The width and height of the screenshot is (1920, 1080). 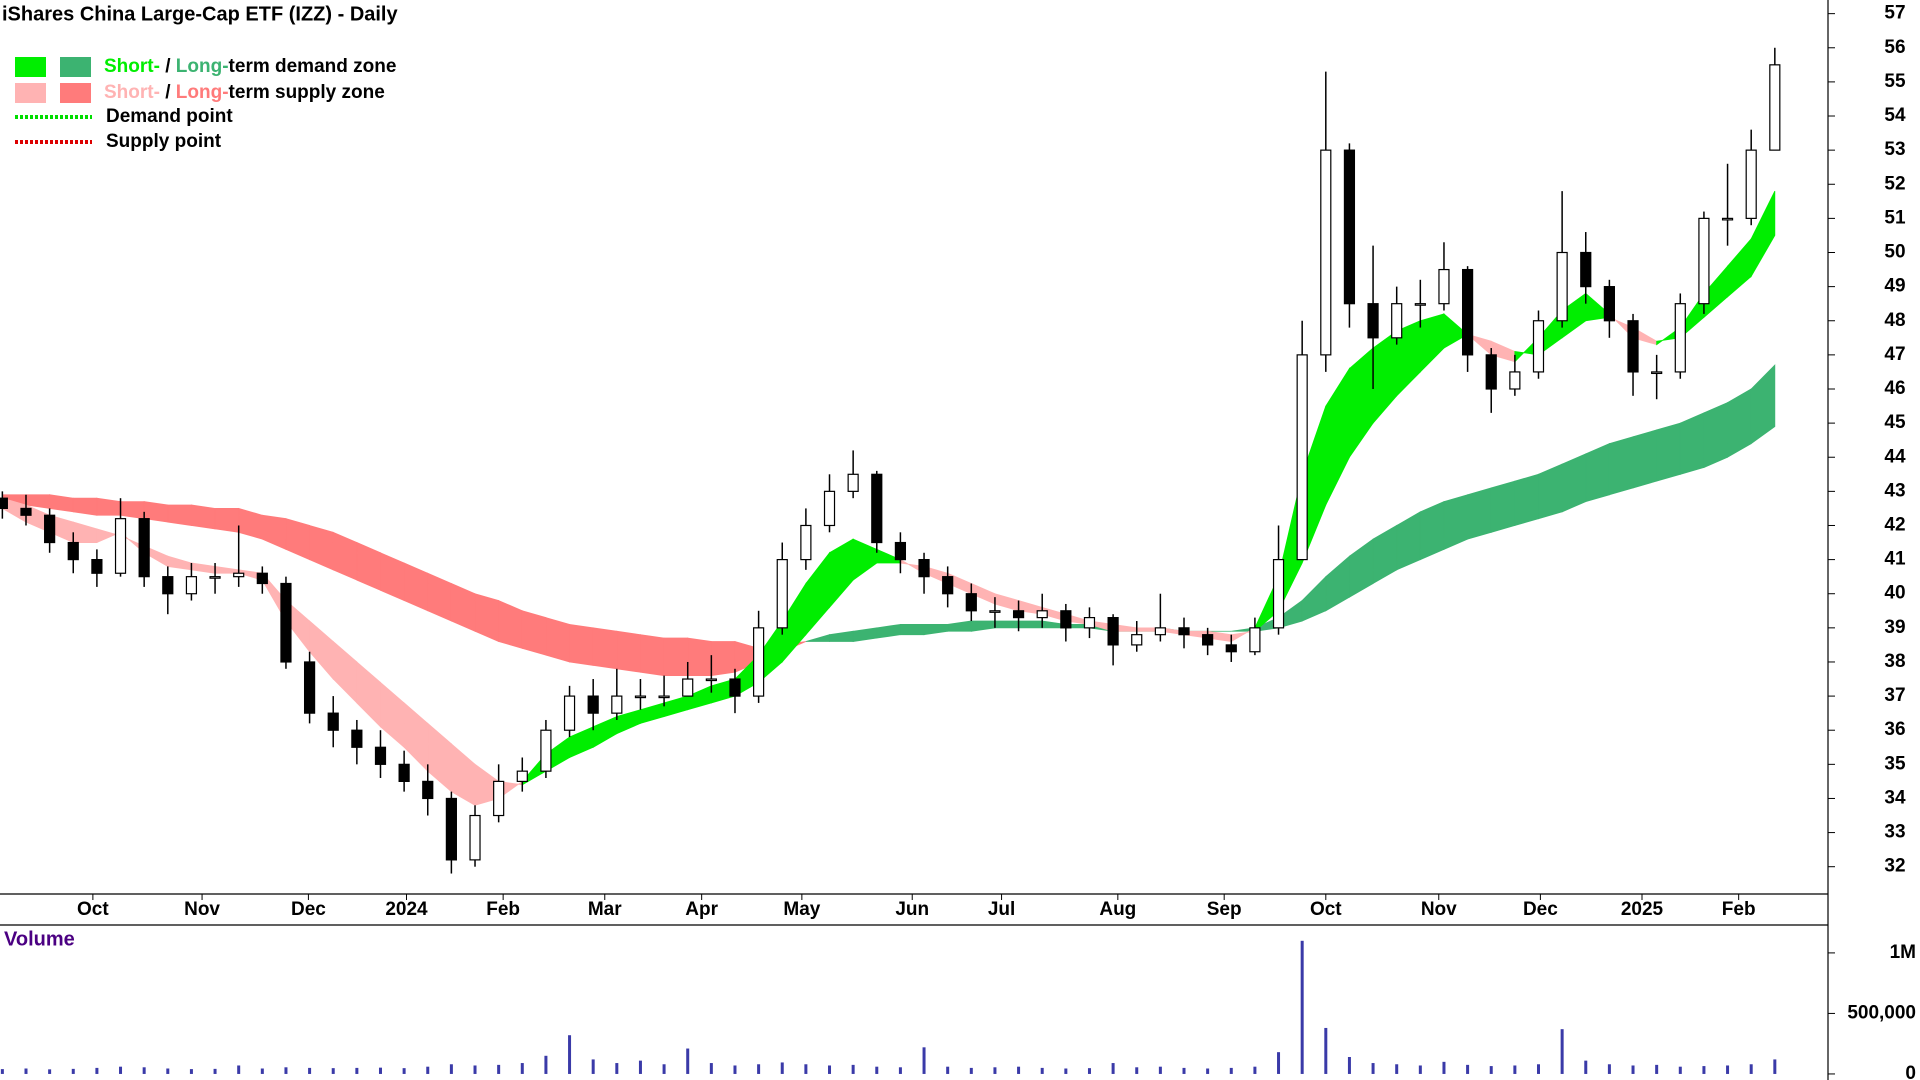 I want to click on y-tick-label: 41, so click(x=1895, y=559).